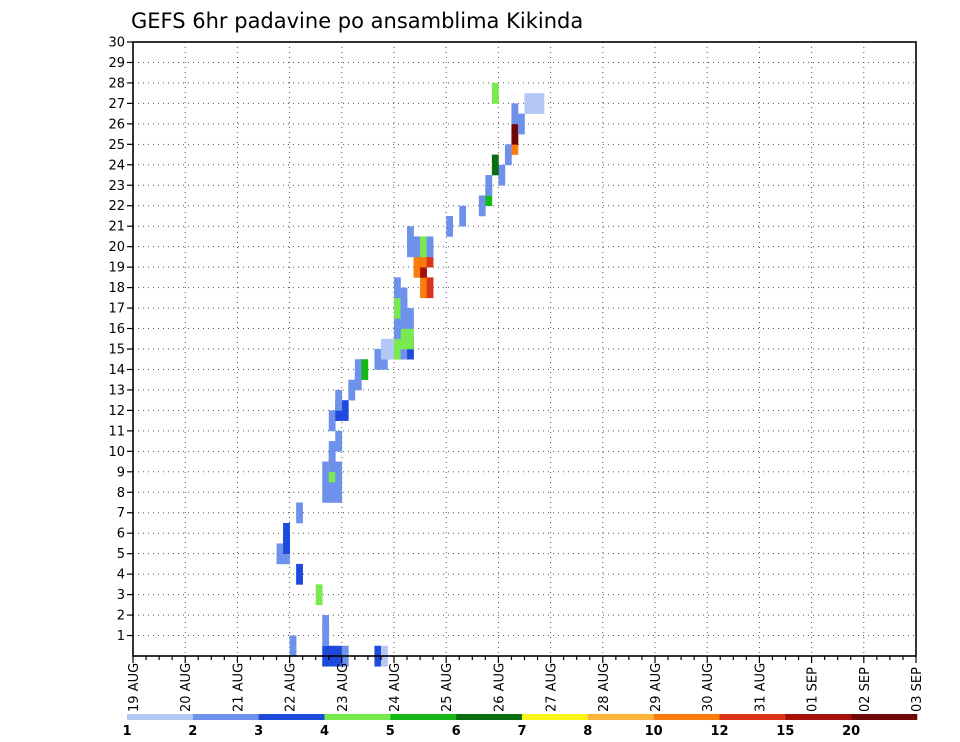 This screenshot has height=742, width=960. Describe the element at coordinates (116, 329) in the screenshot. I see `y-tick-label: 16` at that location.